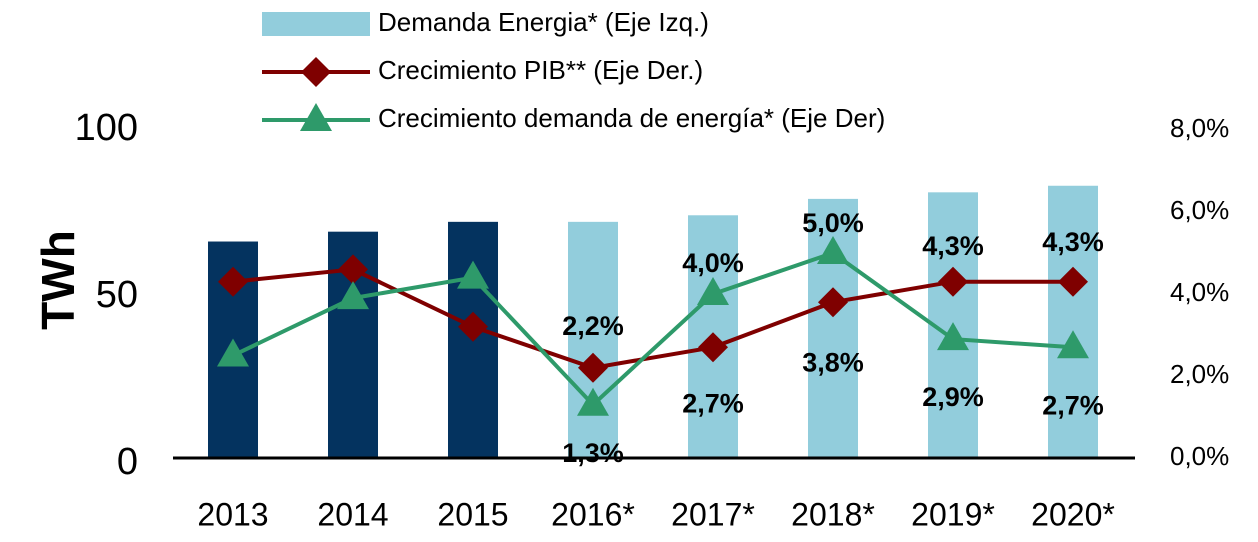 This screenshot has height=542, width=1258. I want to click on data-label: 5,0%, so click(833, 223).